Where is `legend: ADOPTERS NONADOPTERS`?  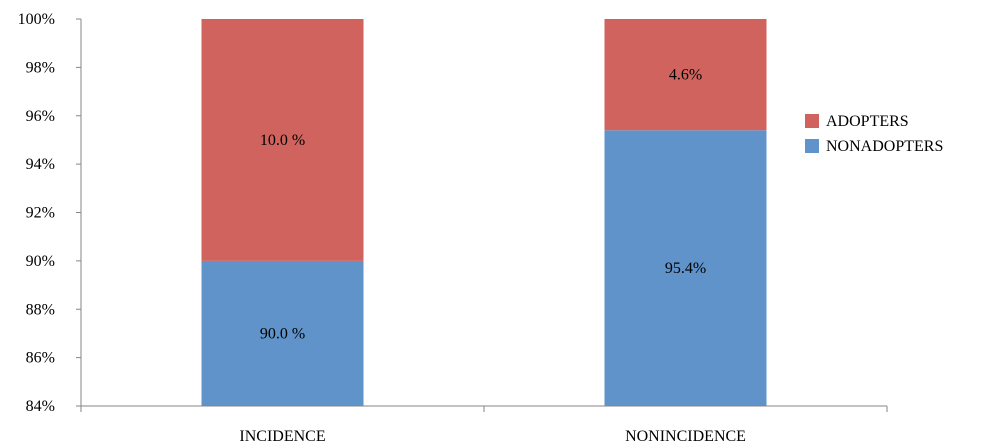 legend: ADOPTERS NONADOPTERS is located at coordinates (874, 134).